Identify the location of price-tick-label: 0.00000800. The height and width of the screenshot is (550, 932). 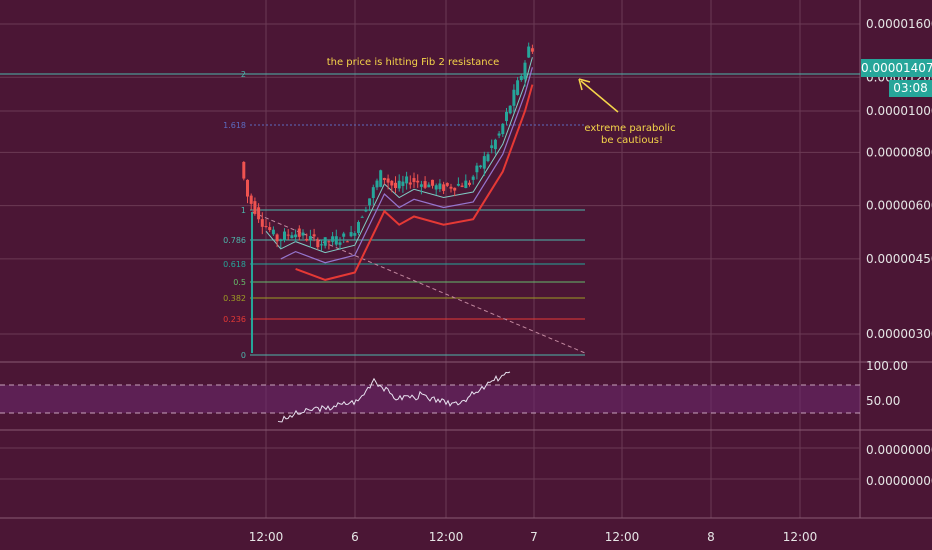
(899, 152).